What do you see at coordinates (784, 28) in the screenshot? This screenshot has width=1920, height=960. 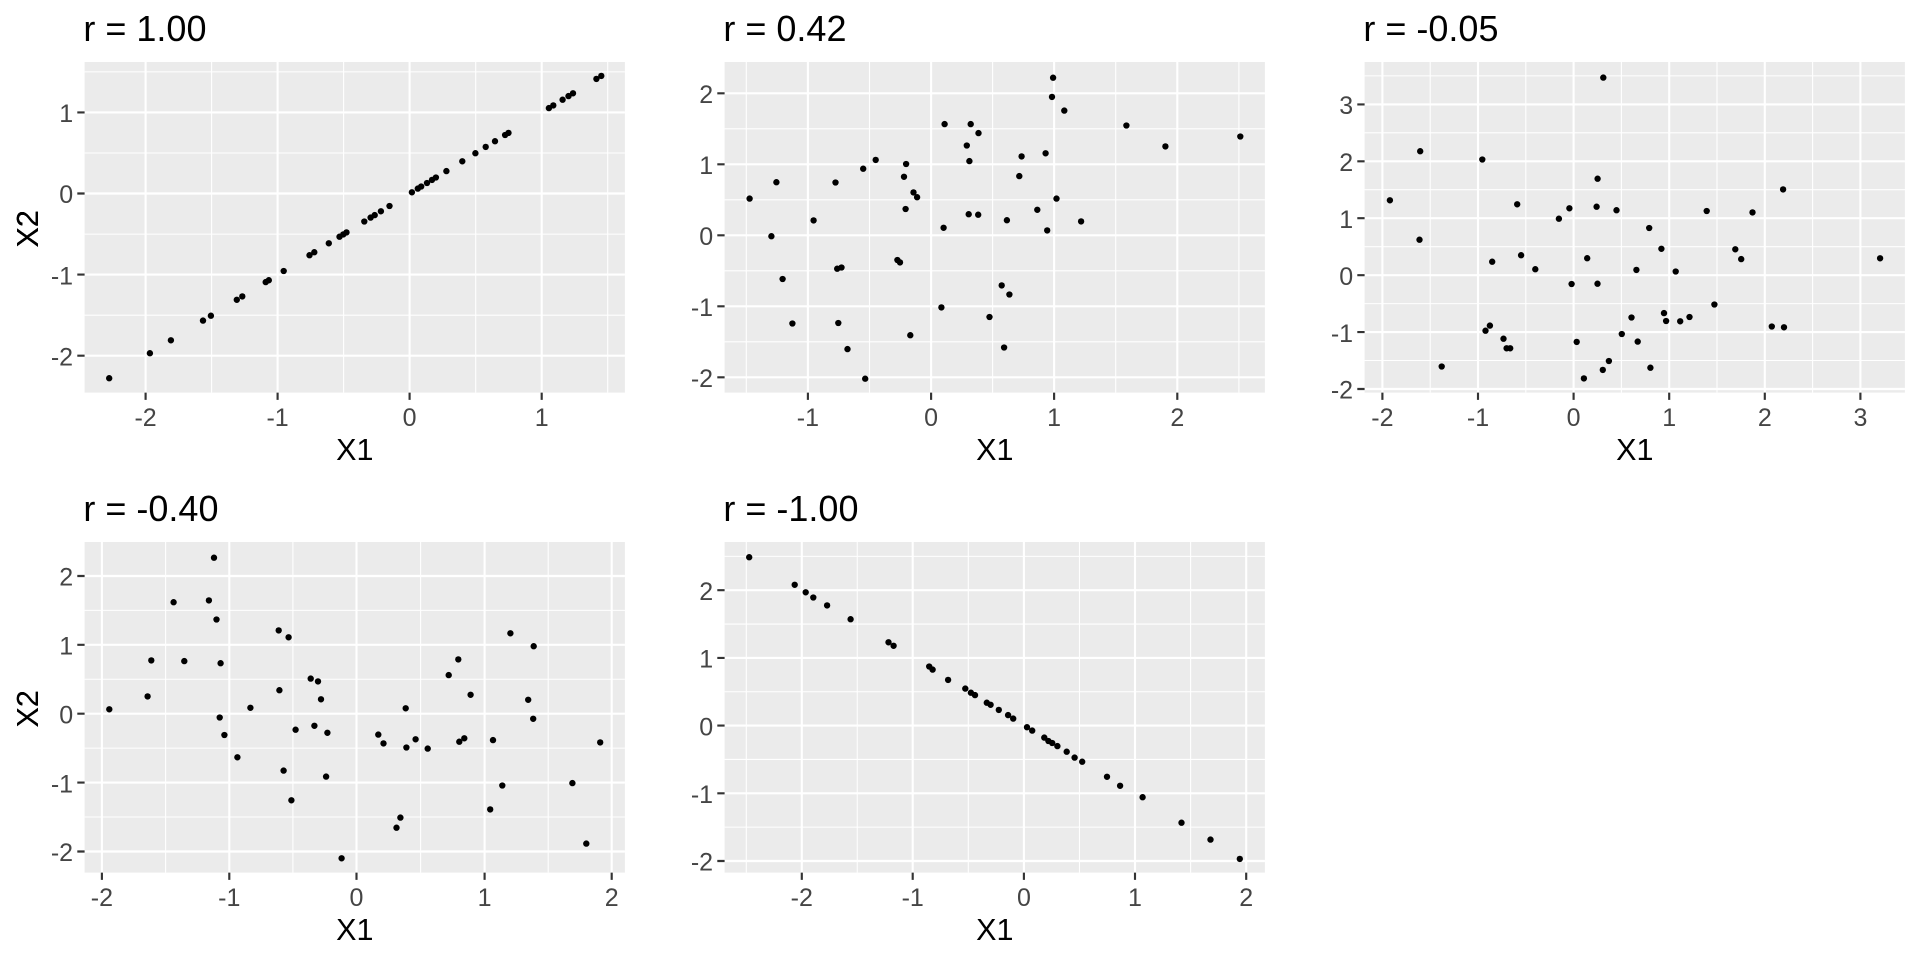 I see `svg-text: r = 0.42` at bounding box center [784, 28].